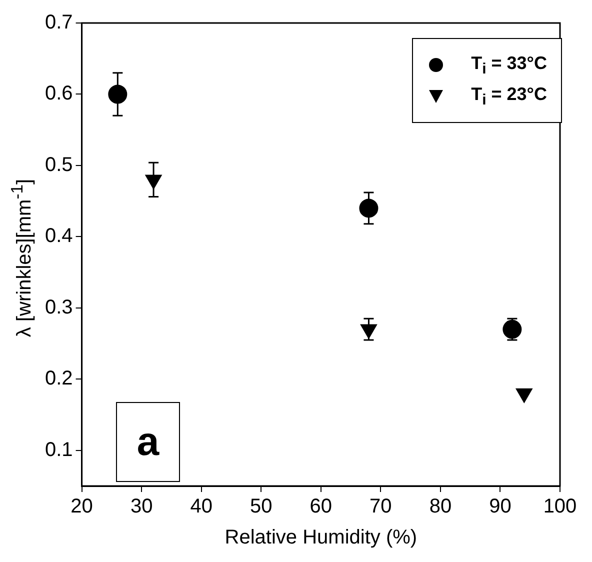  What do you see at coordinates (509, 65) in the screenshot?
I see `legend-label: T$_{i}$ = 33°C` at bounding box center [509, 65].